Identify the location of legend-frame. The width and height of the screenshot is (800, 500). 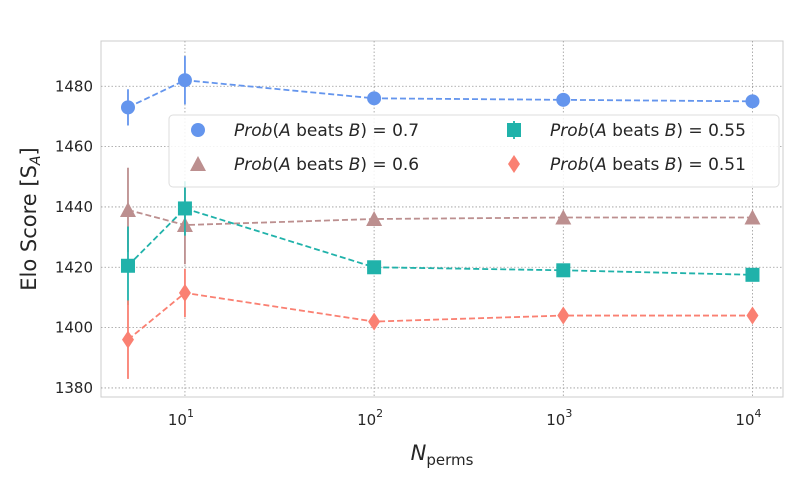
(474, 151).